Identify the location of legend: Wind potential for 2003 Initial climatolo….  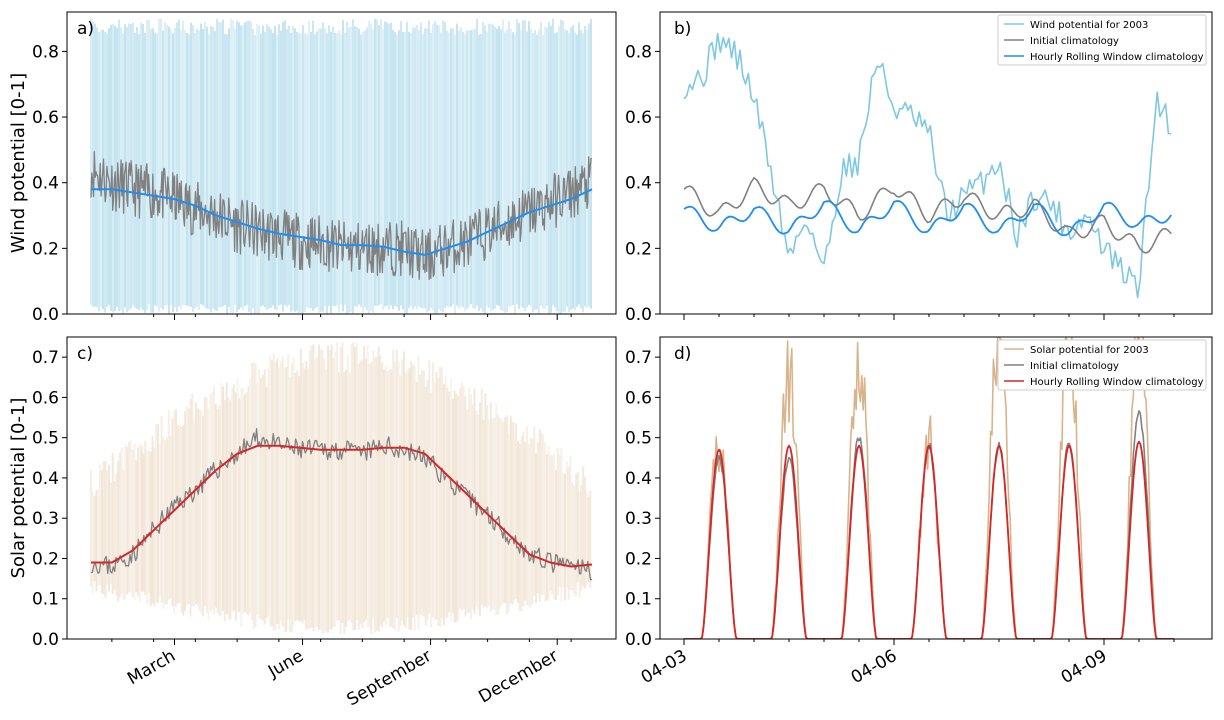
(1102, 40).